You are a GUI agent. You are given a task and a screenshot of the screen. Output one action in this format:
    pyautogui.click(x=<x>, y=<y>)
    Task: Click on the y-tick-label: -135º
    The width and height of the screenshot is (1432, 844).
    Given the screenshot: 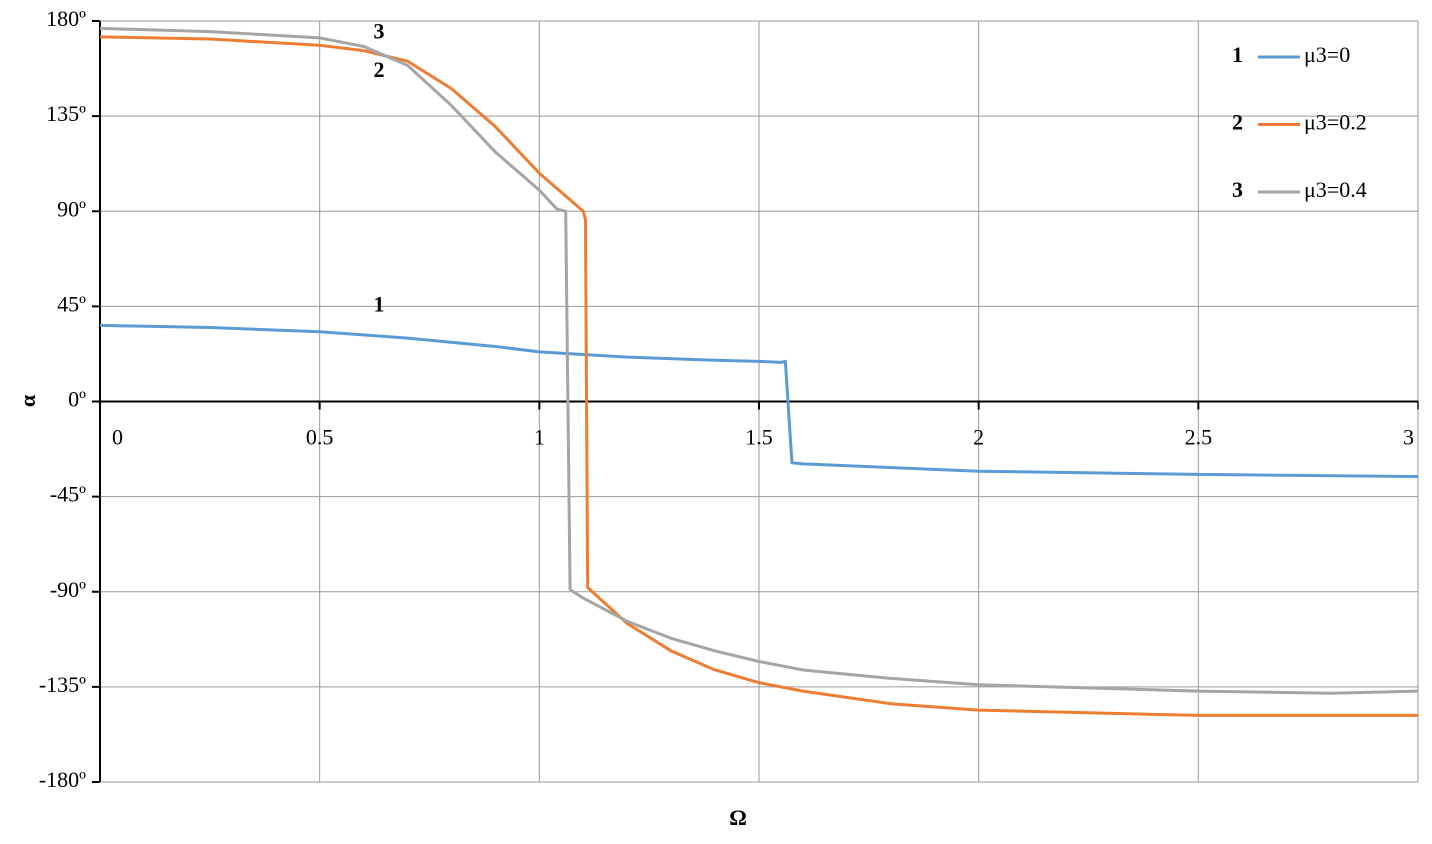 What is the action you would take?
    pyautogui.click(x=62, y=684)
    